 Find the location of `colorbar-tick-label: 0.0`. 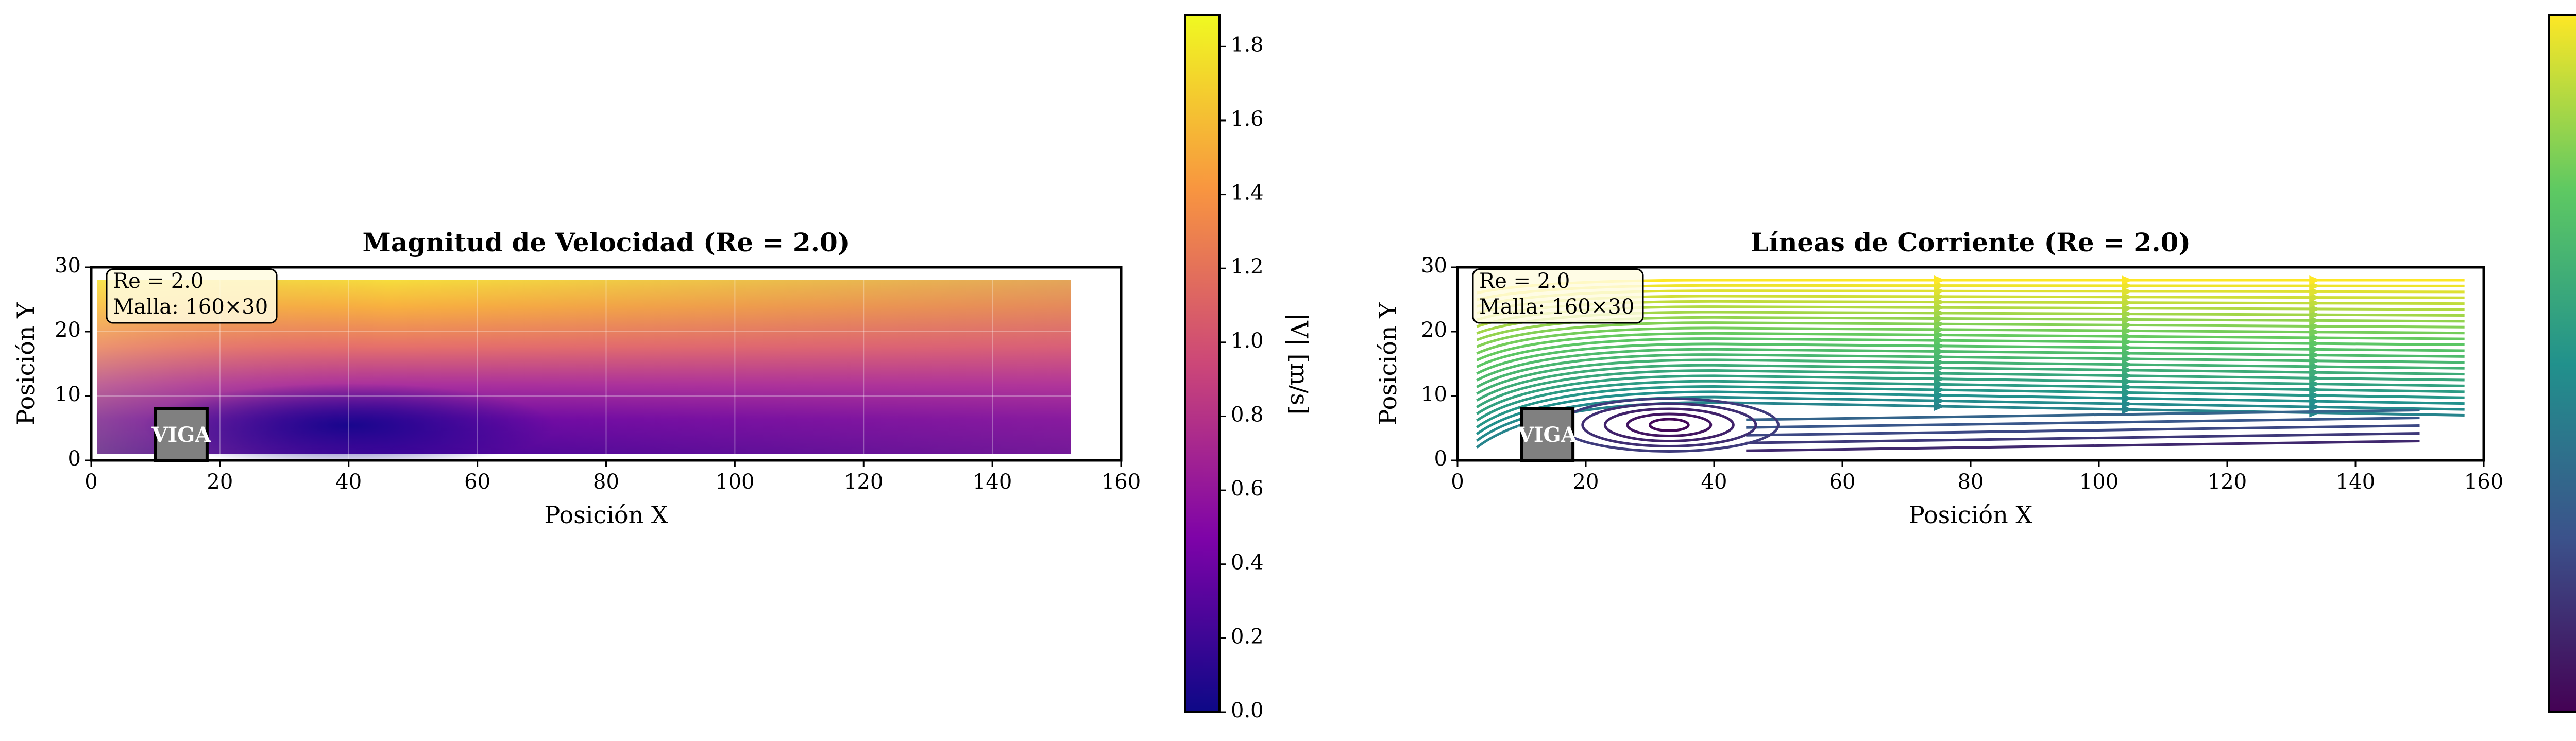

colorbar-tick-label: 0.0 is located at coordinates (1247, 710).